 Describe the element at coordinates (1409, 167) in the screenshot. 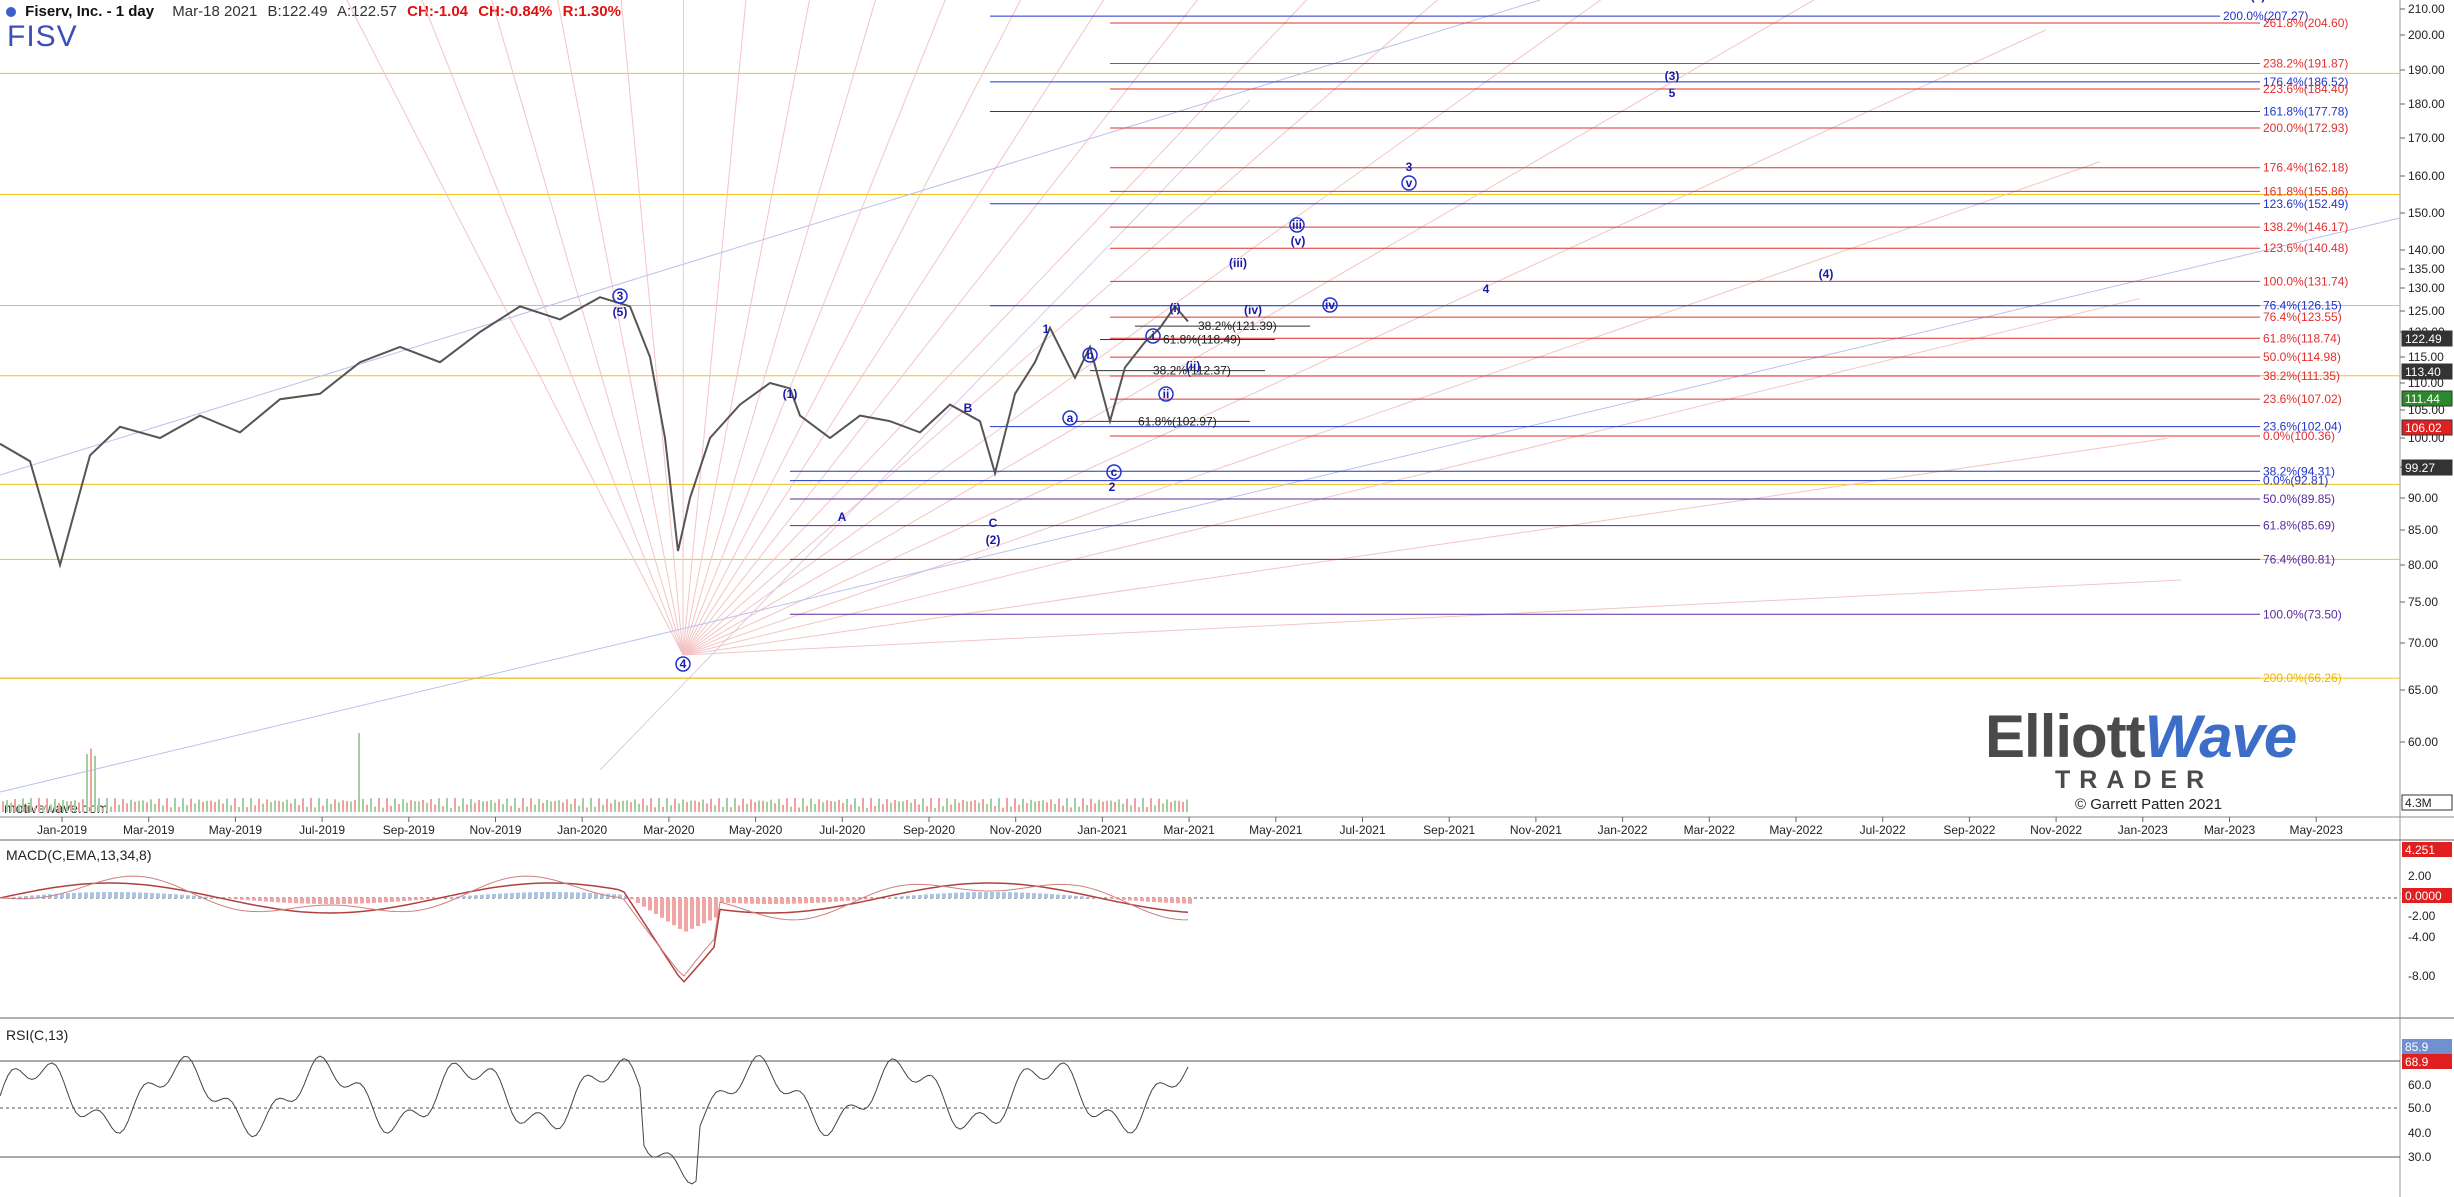

I see `wave-label: 3` at that location.